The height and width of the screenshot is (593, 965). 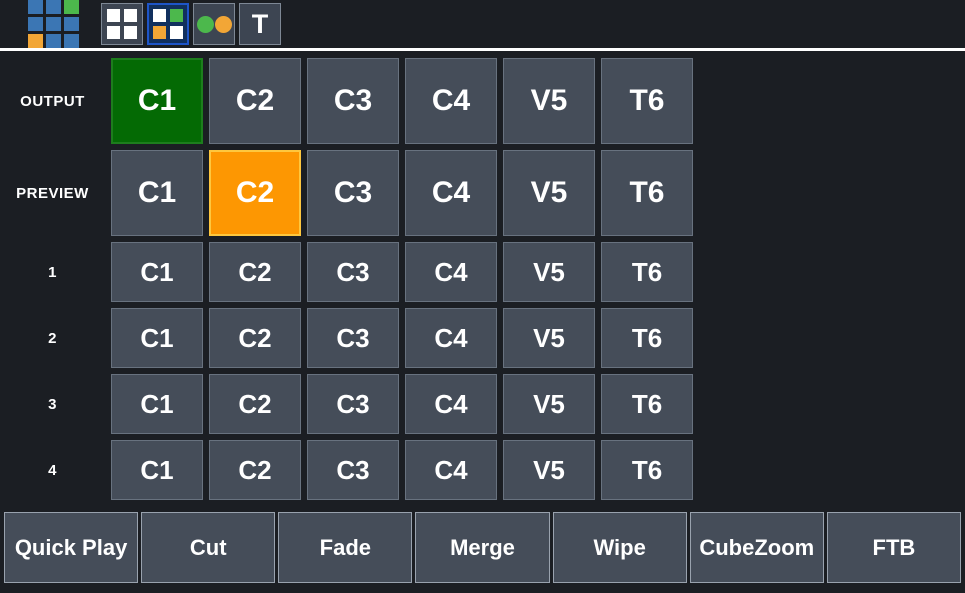 I want to click on preview-v5-button: V5, so click(x=549, y=193).